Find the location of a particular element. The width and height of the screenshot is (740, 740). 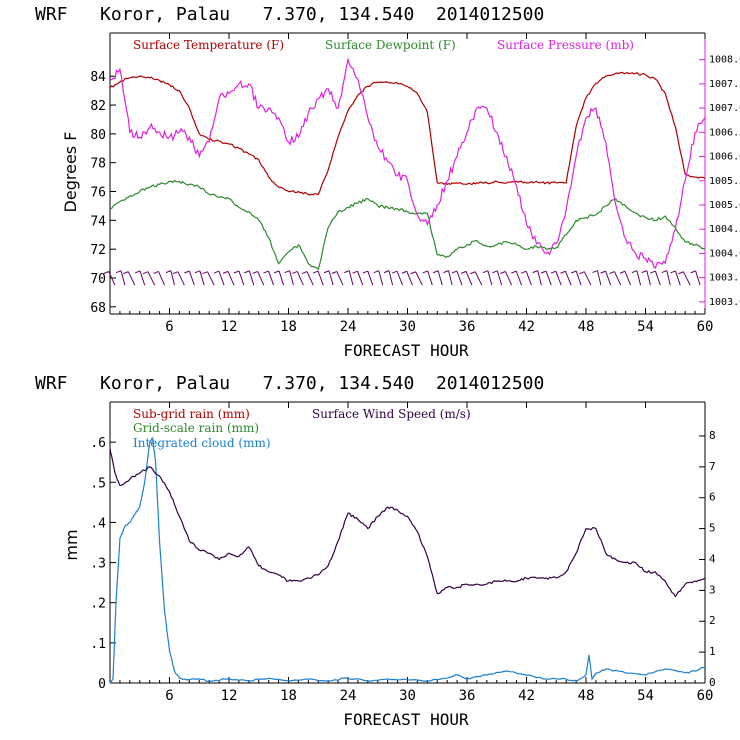

y2-tick-label: 1006.5 is located at coordinates (724, 132).